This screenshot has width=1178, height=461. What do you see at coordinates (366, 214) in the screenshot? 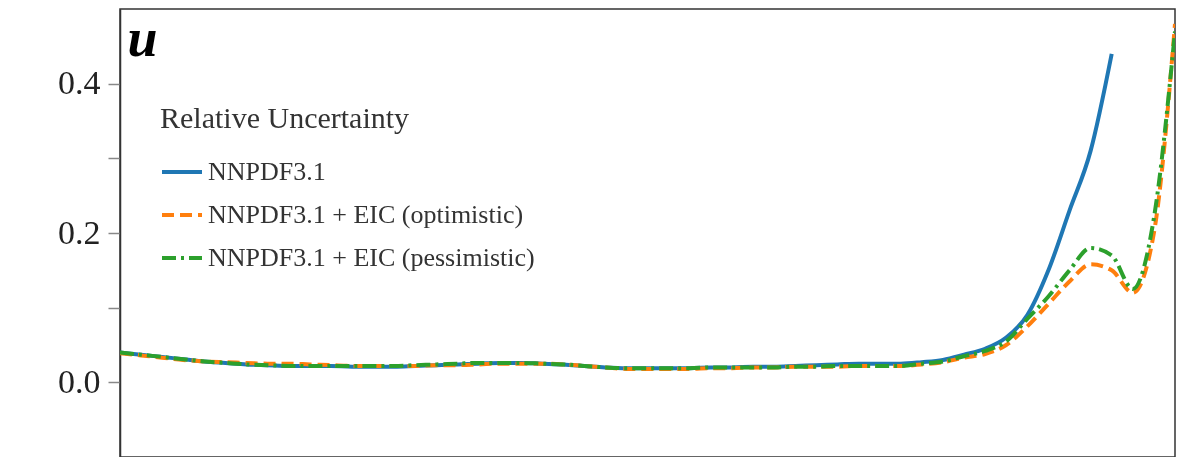
I see `legend-label: NNPDF3.1 + EIC (optimistic)` at bounding box center [366, 214].